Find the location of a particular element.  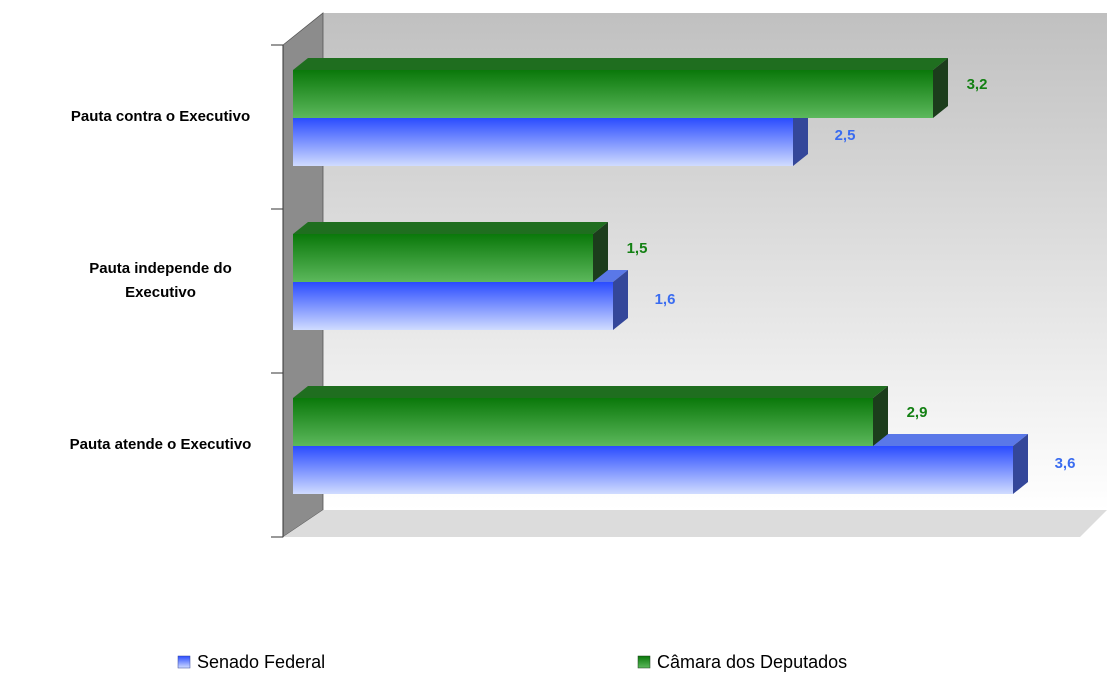

legend-label: Senado Federal is located at coordinates (261, 662).